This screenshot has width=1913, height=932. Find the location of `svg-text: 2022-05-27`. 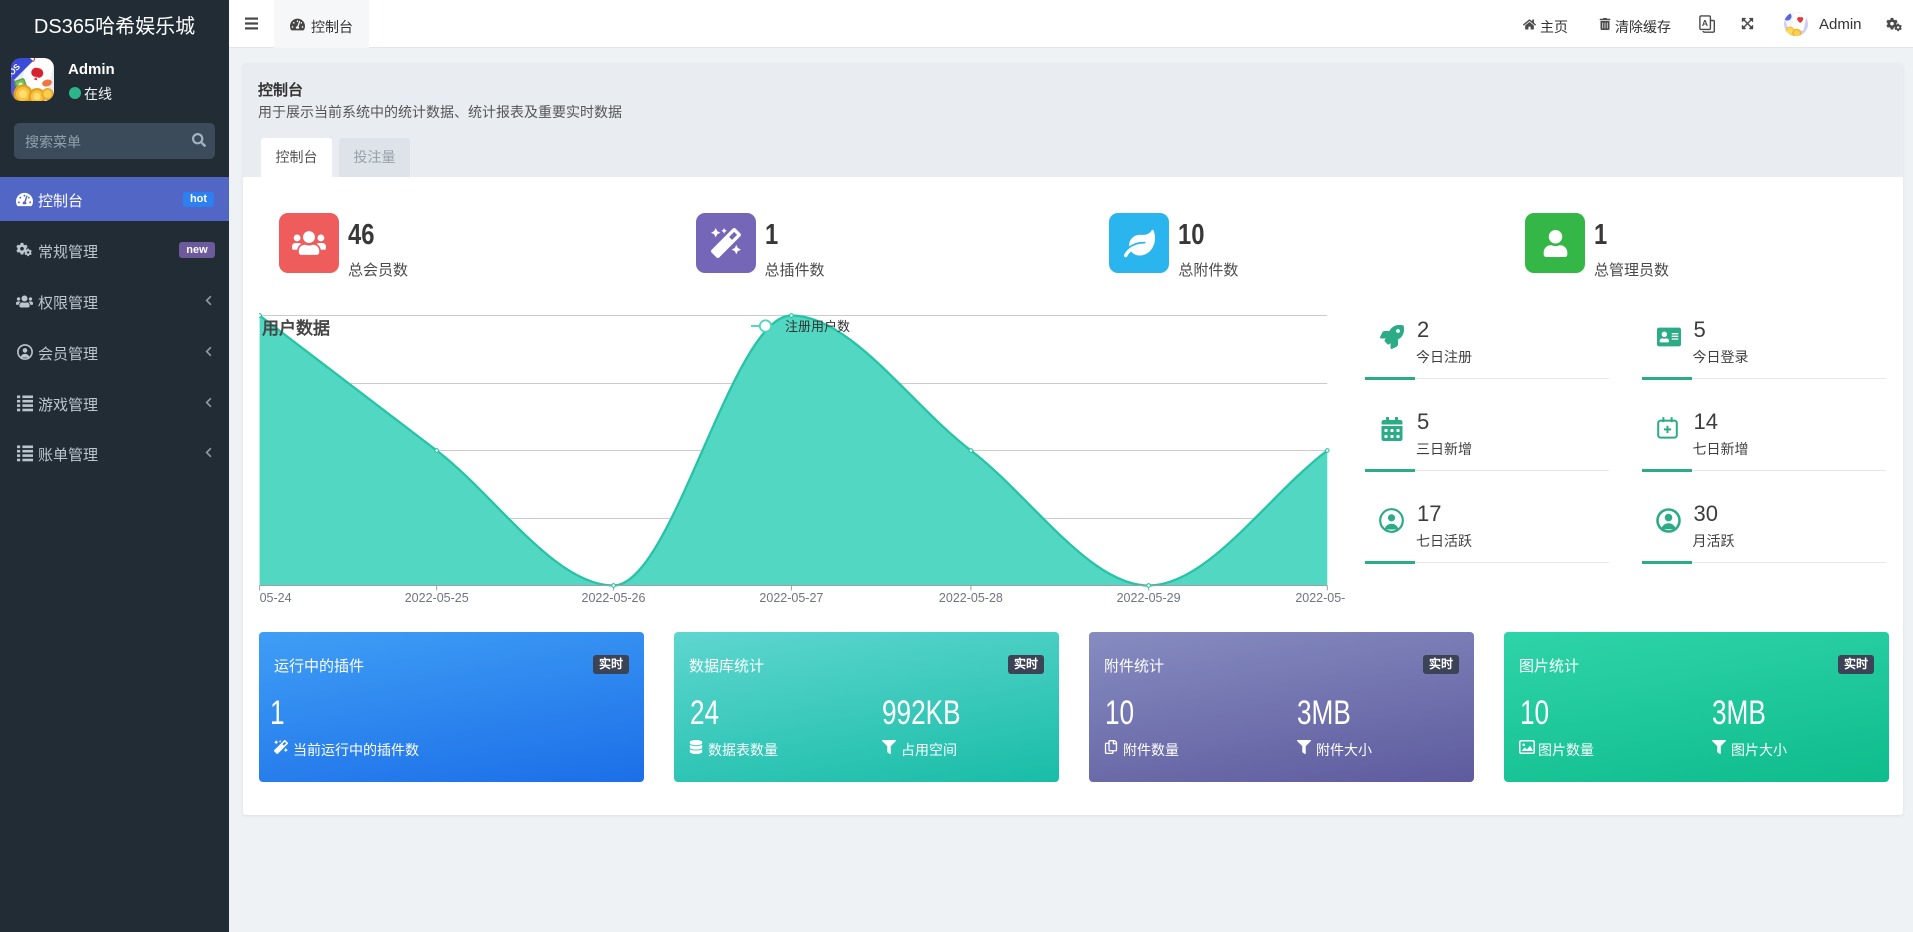

svg-text: 2022-05-27 is located at coordinates (791, 598).